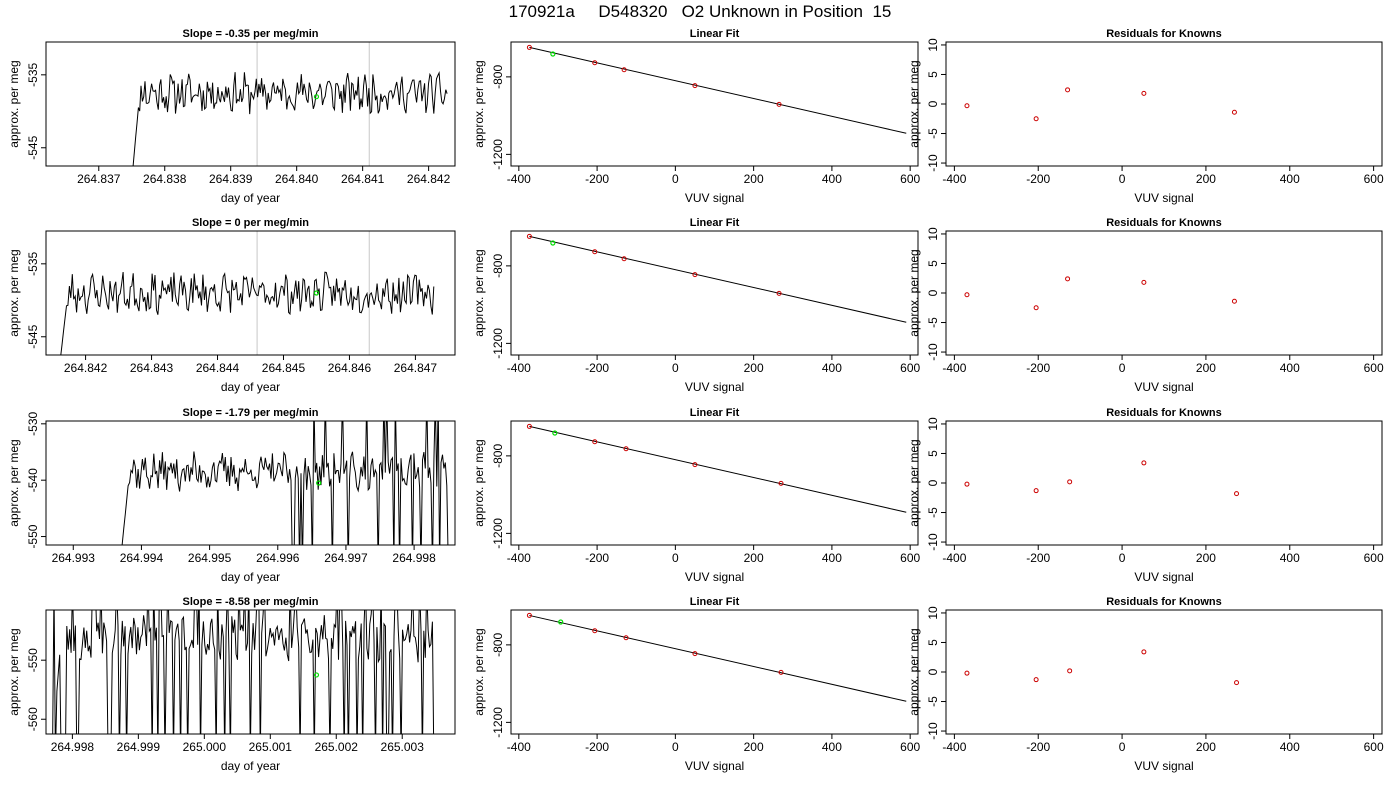 The width and height of the screenshot is (1400, 800). I want to click on y-tick-label: -560, so click(33, 719).